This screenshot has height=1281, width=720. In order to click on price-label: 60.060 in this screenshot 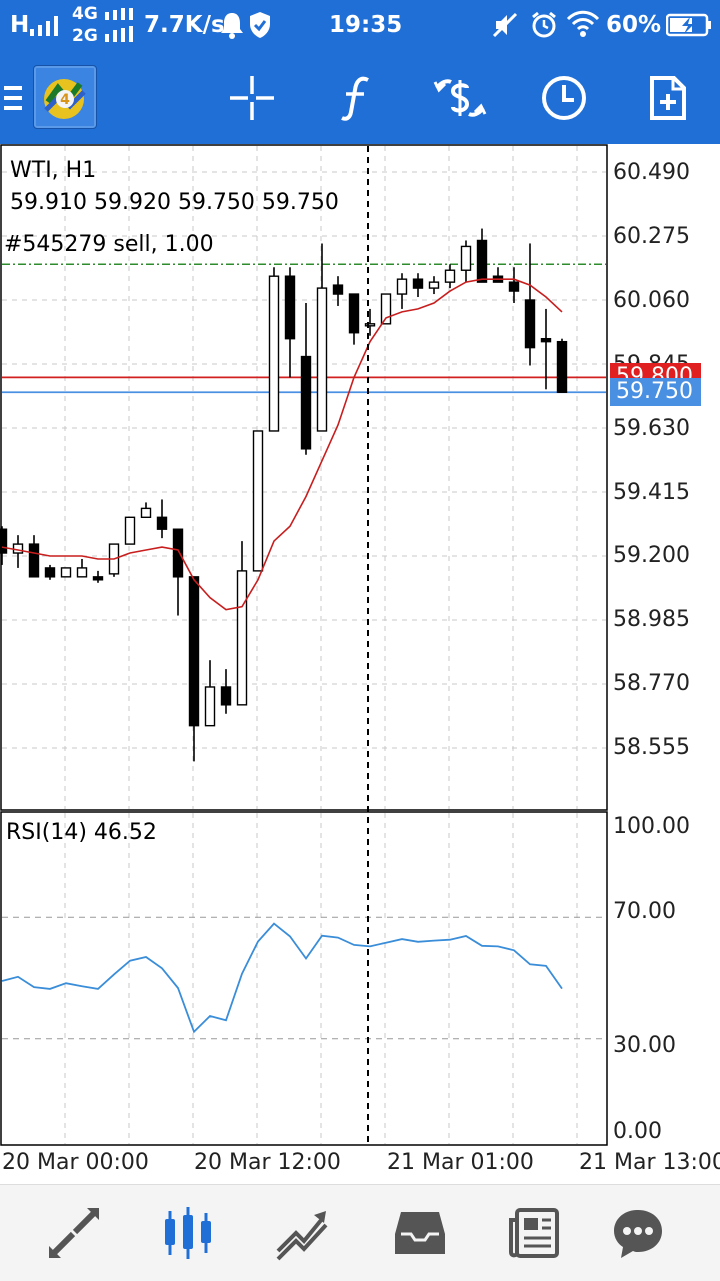, I will do `click(651, 300)`.